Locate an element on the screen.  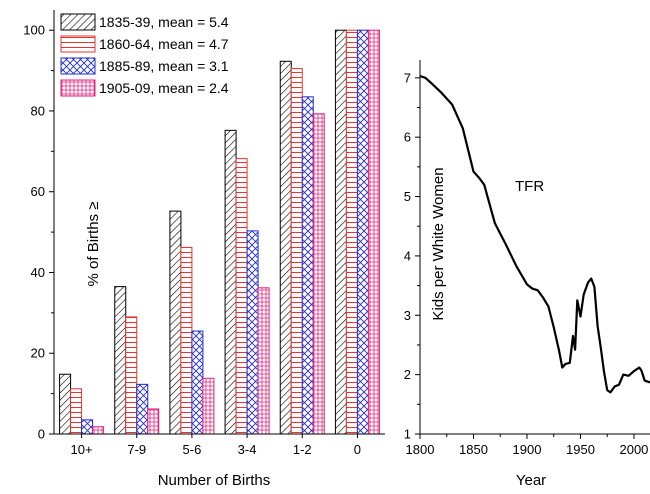
x-tick-label: 1900 is located at coordinates (527, 449).